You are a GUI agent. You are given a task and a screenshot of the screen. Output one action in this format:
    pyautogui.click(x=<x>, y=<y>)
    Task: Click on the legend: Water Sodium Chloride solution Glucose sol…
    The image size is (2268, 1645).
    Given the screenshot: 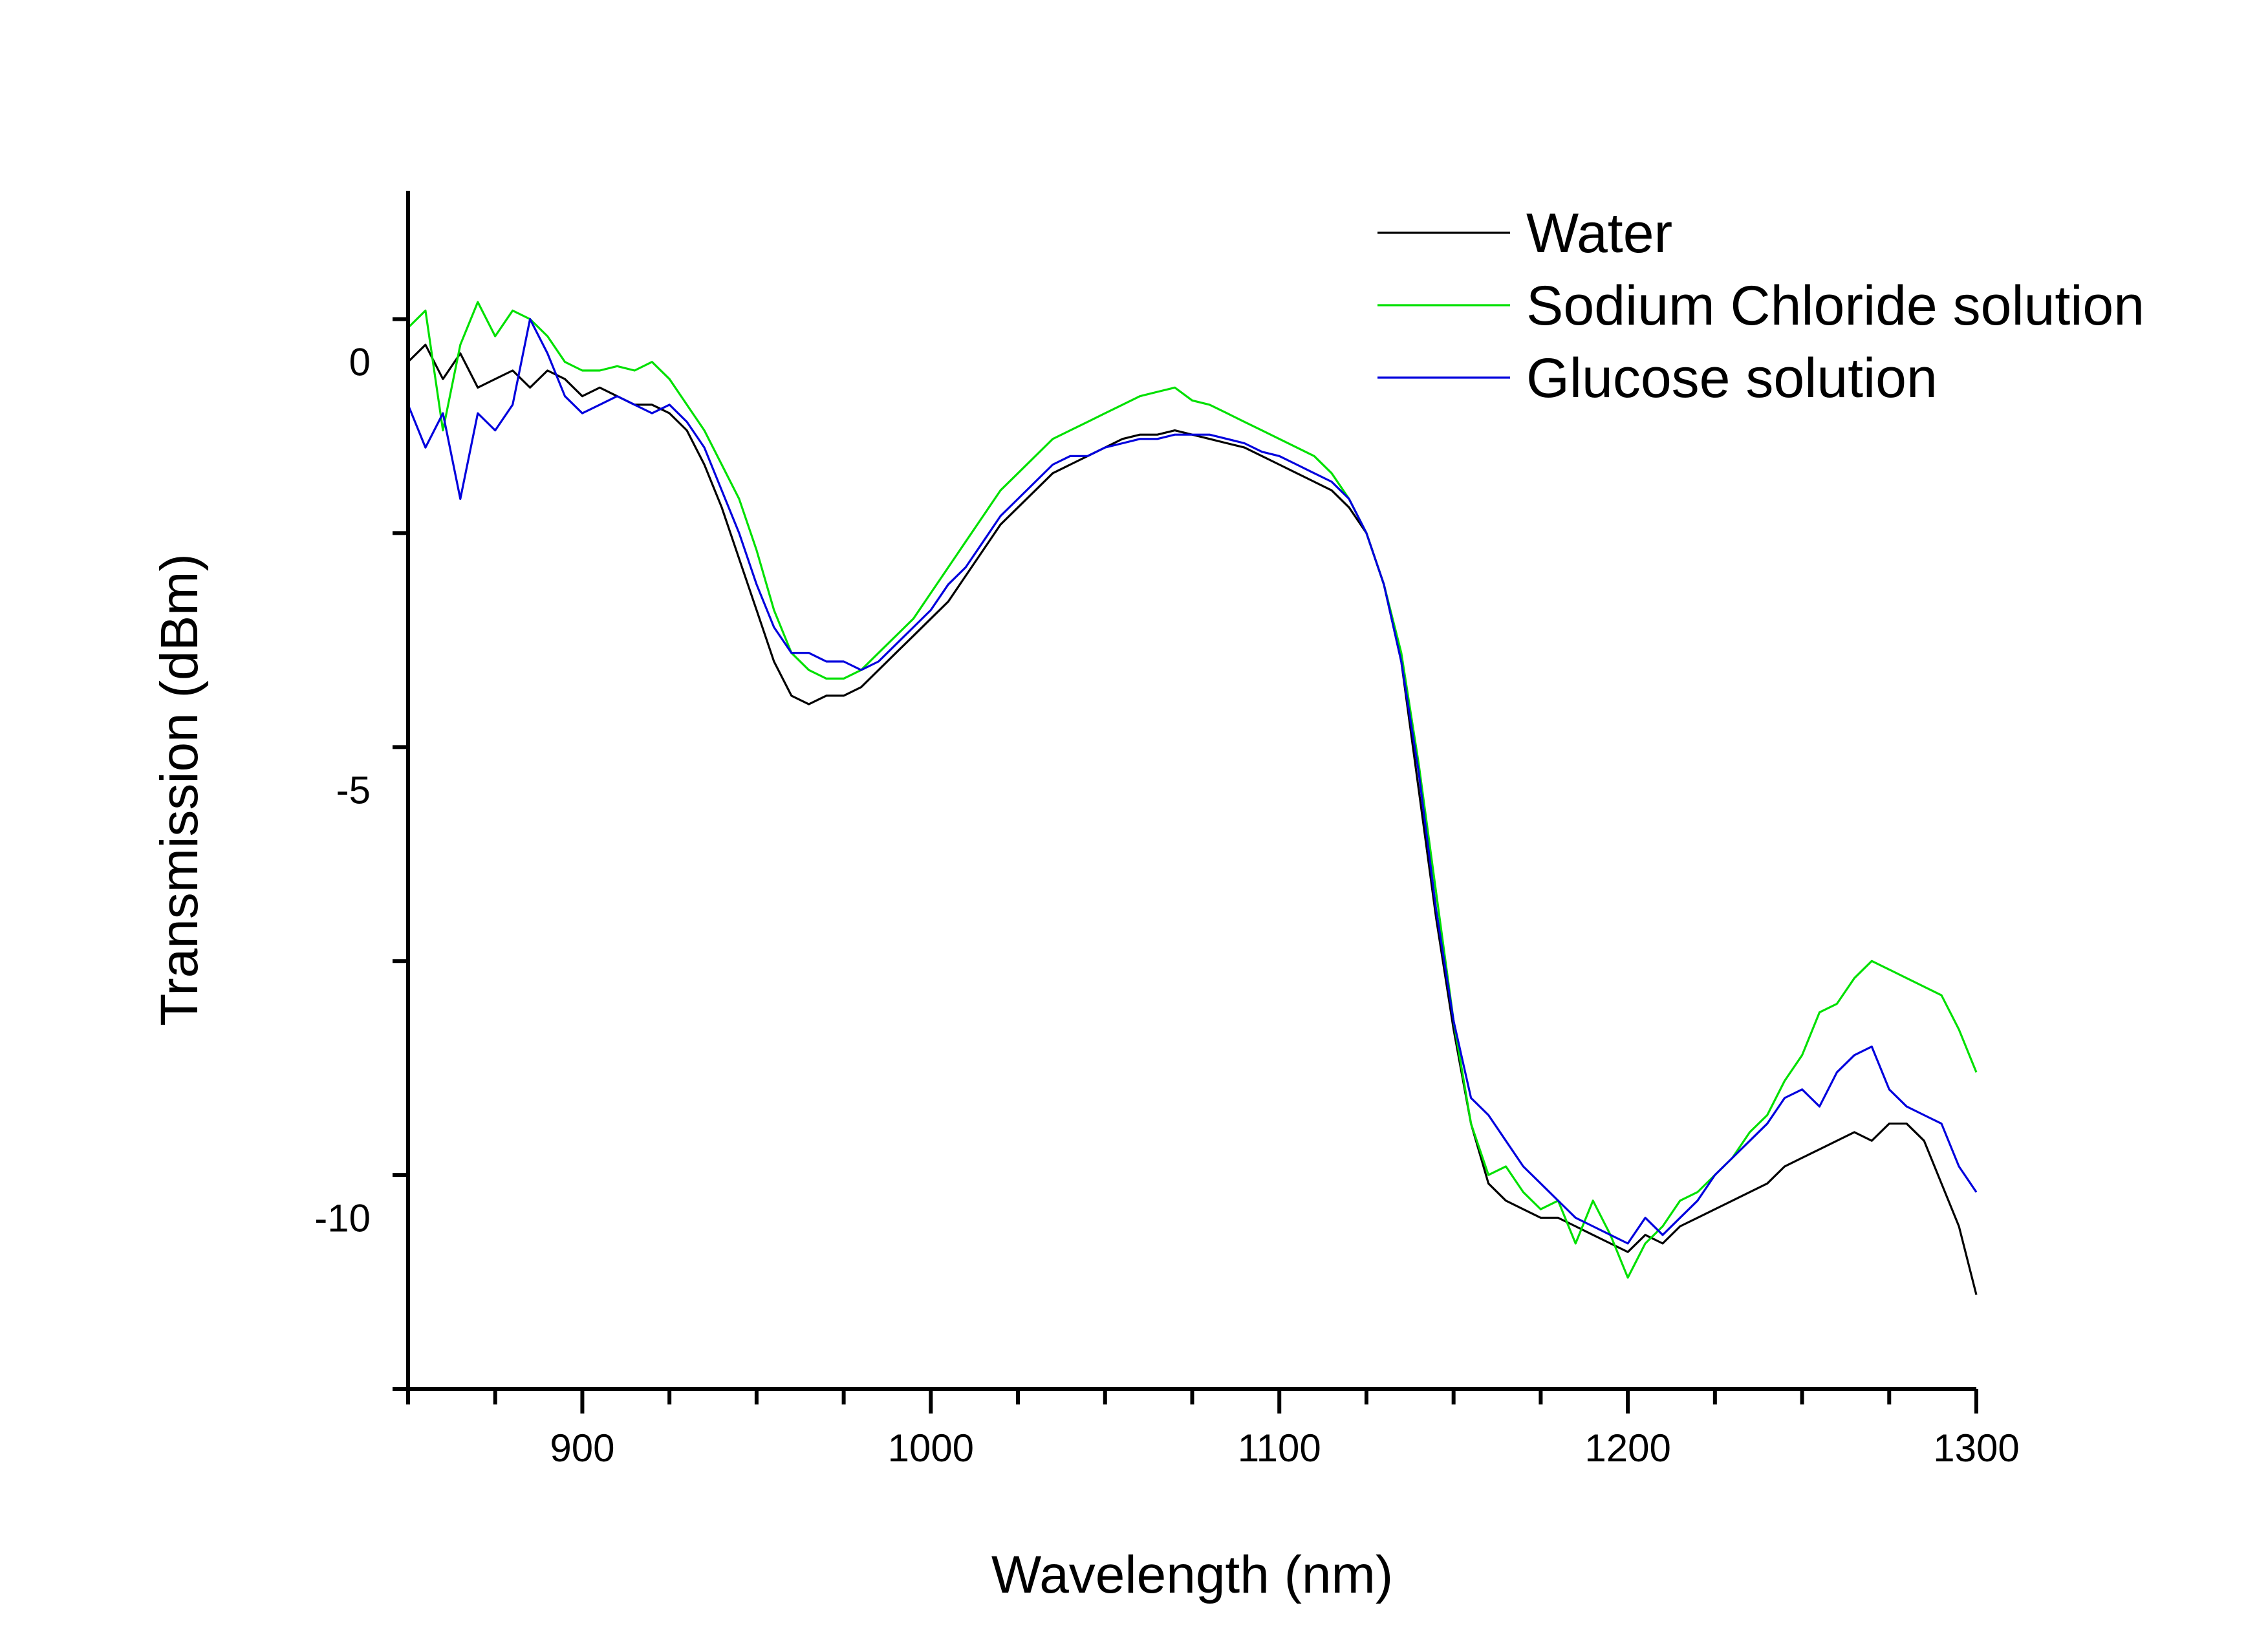 What is the action you would take?
    pyautogui.click(x=1760, y=305)
    